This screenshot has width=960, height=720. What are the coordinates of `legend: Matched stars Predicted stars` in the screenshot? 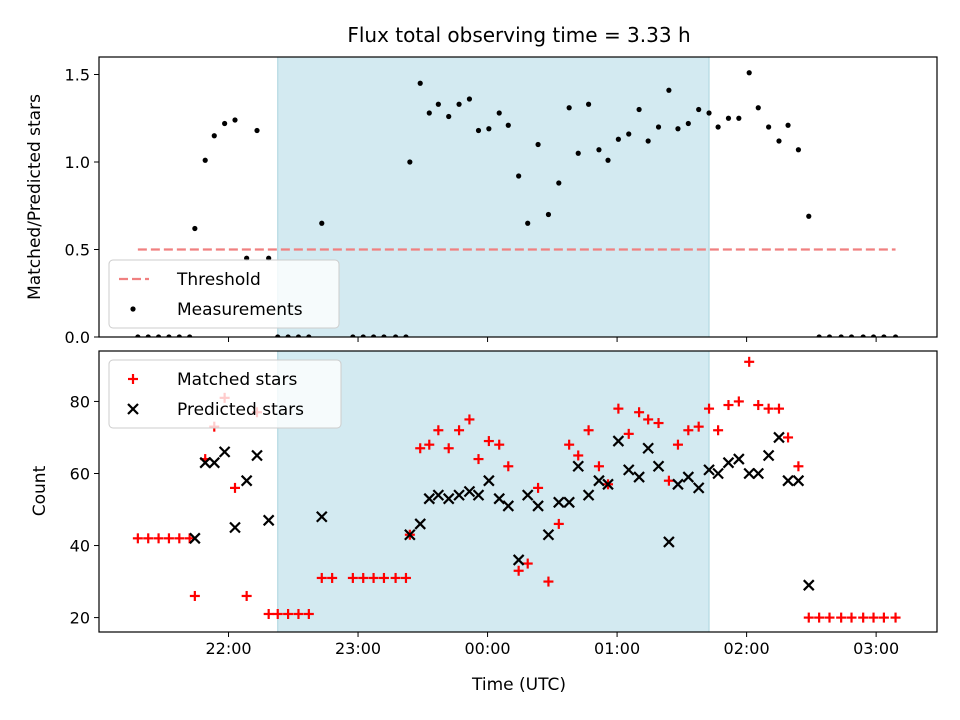 It's located at (225, 394).